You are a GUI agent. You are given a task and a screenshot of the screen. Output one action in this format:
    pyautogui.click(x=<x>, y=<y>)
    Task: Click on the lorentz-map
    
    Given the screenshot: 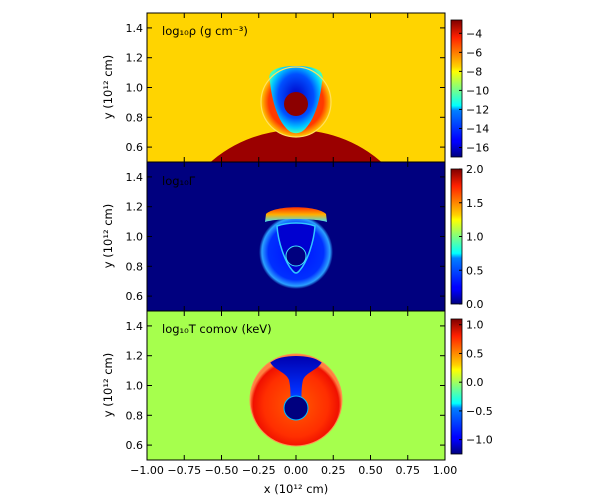 What is the action you would take?
    pyautogui.click(x=296, y=236)
    